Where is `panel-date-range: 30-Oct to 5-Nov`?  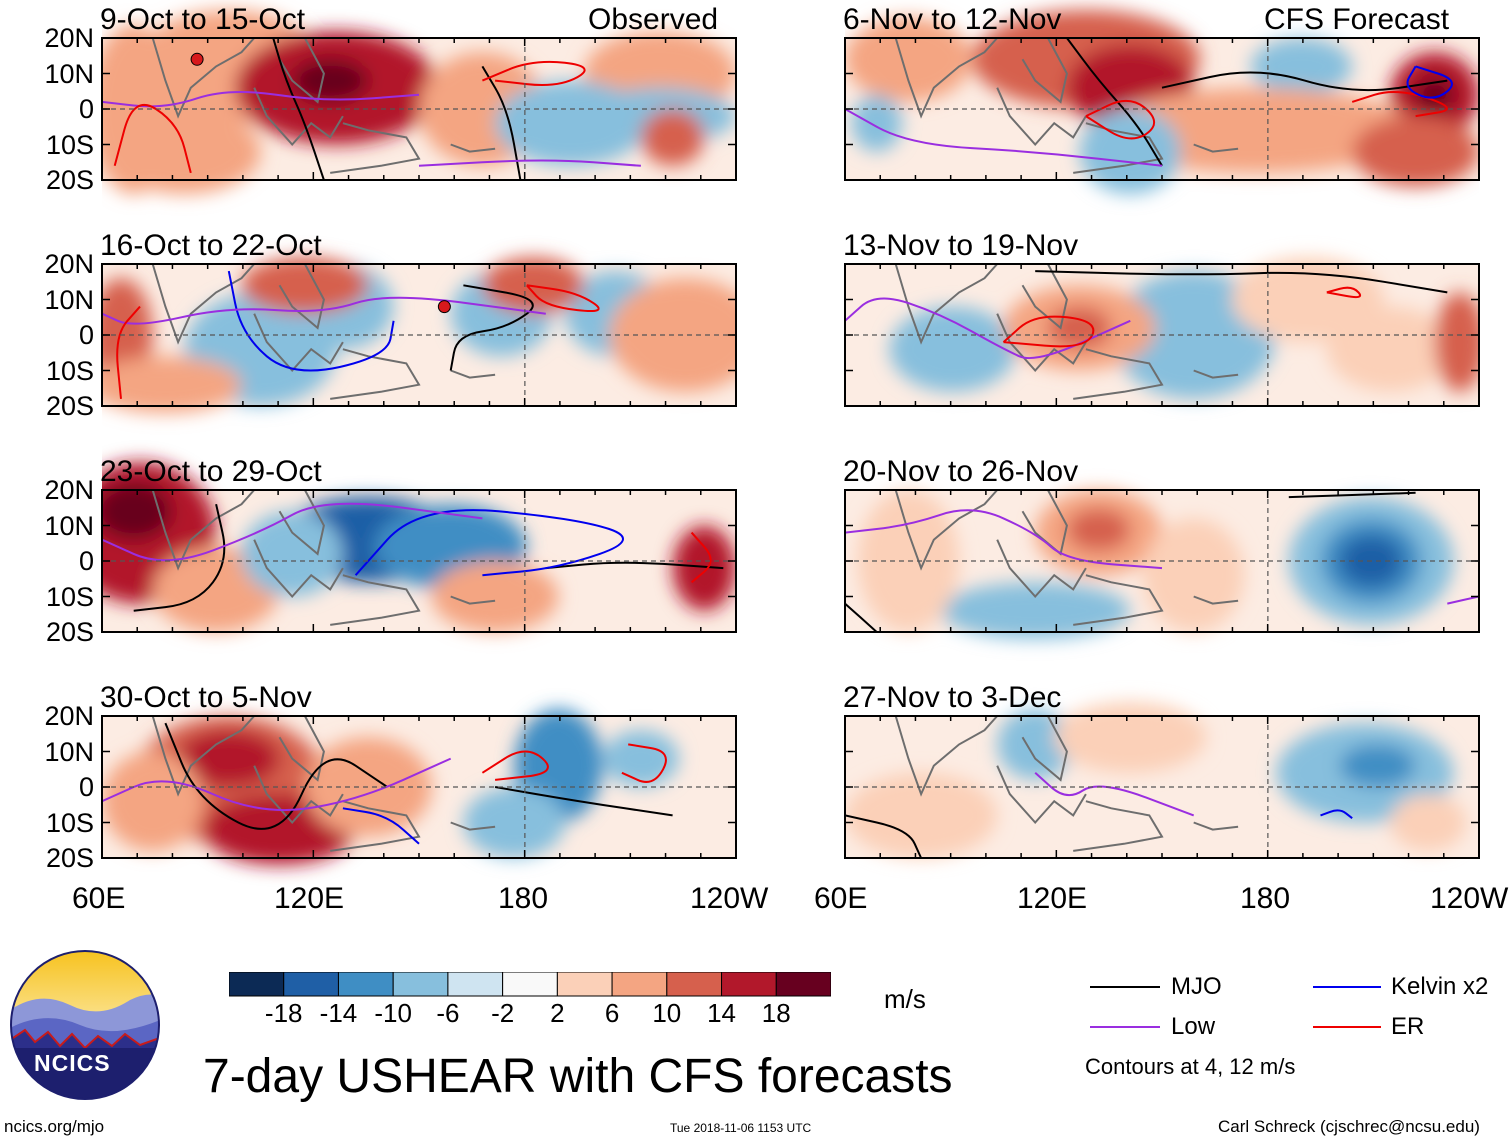 panel-date-range: 30-Oct to 5-Nov is located at coordinates (206, 697).